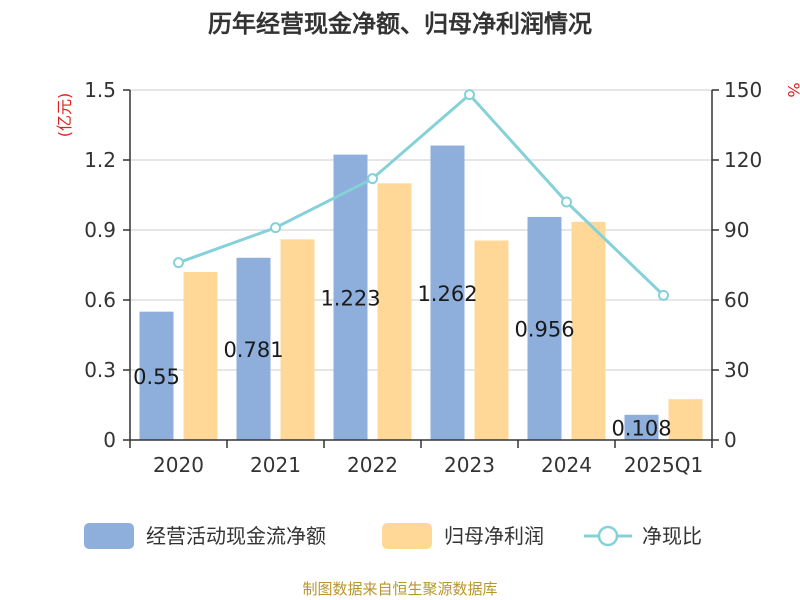 Image resolution: width=800 pixels, height=600 pixels. Describe the element at coordinates (100, 370) in the screenshot. I see `y-left-tick-label: 0.3` at that location.